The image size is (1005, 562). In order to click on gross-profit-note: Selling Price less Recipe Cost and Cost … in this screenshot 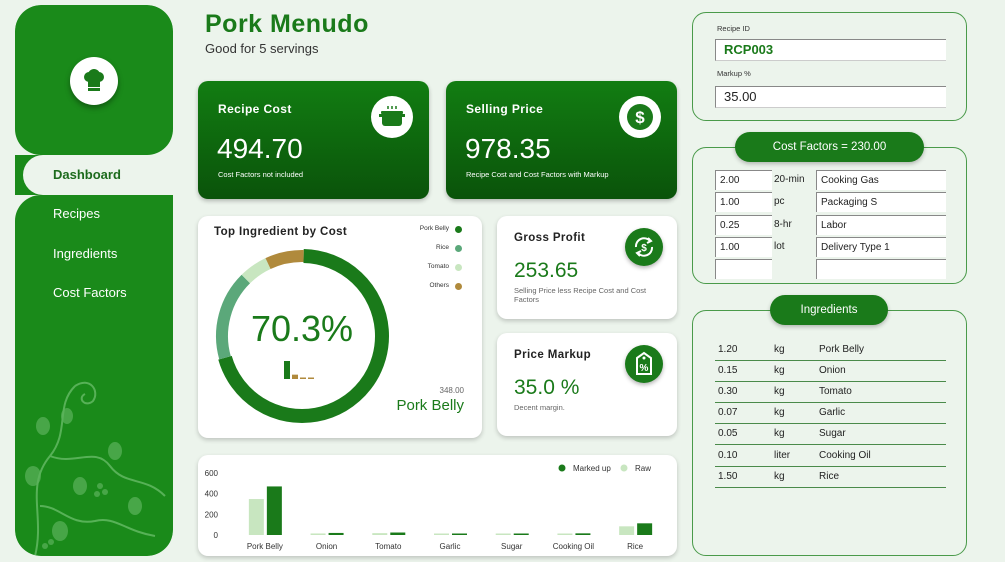, I will do `click(580, 295)`.